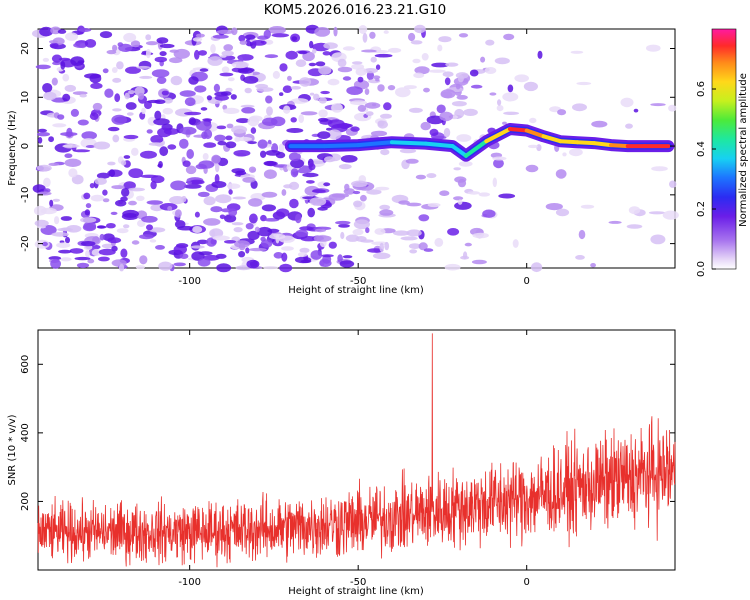 This screenshot has width=750, height=600. Describe the element at coordinates (527, 281) in the screenshot. I see `spectrogram-x-tick-label: 0` at that location.